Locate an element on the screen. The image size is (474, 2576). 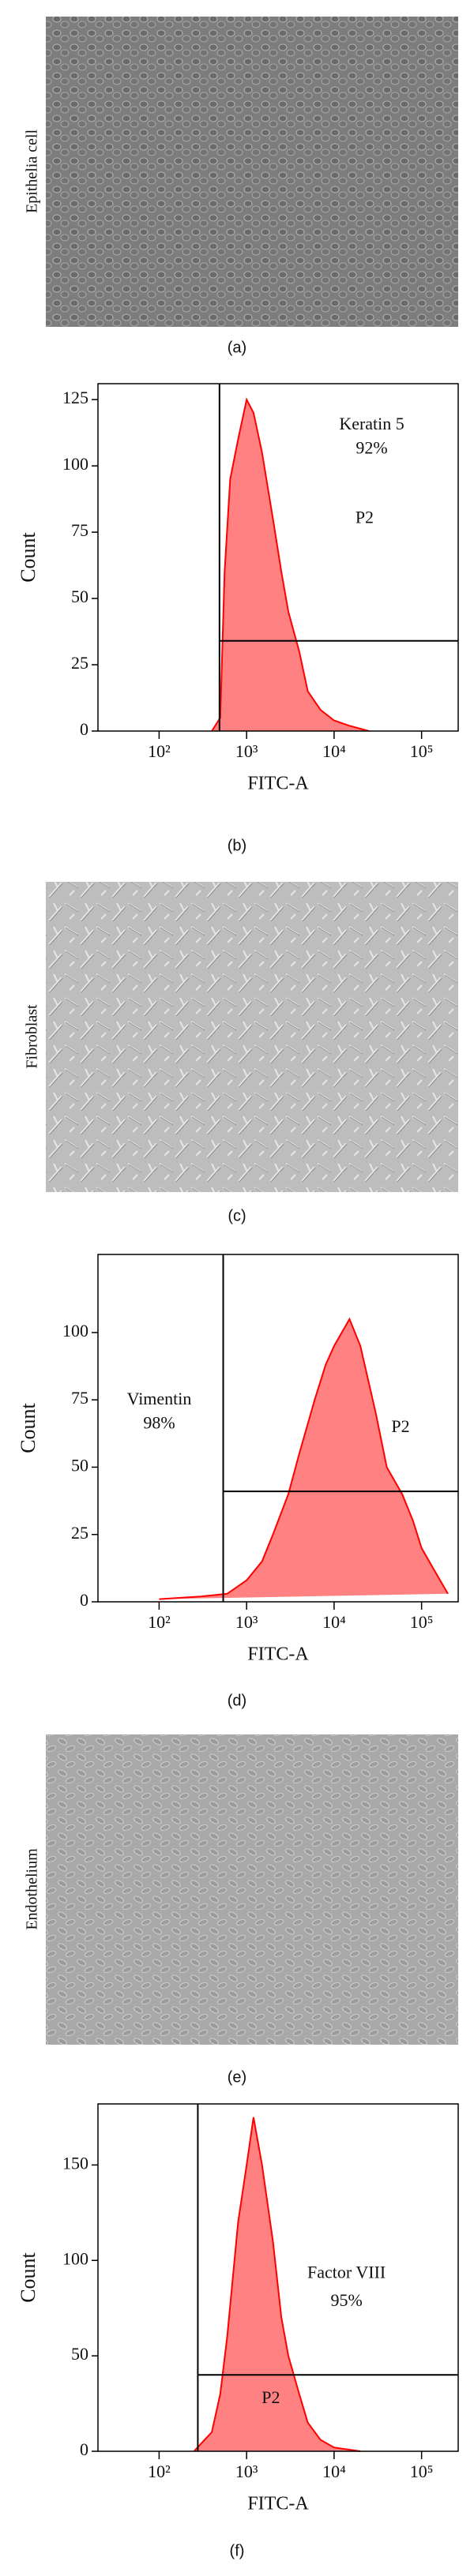
annotation: 98% is located at coordinates (159, 1423).